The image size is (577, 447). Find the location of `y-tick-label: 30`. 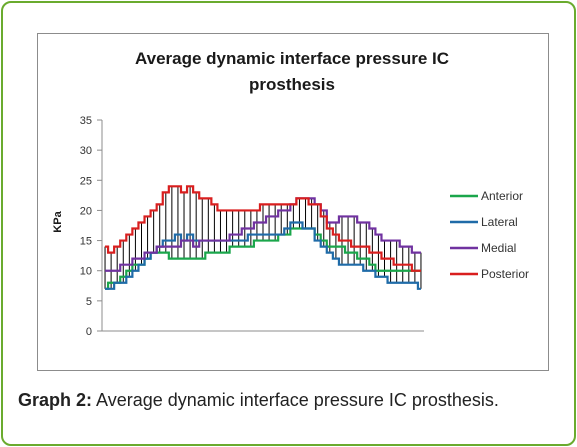

y-tick-label: 30 is located at coordinates (86, 151).